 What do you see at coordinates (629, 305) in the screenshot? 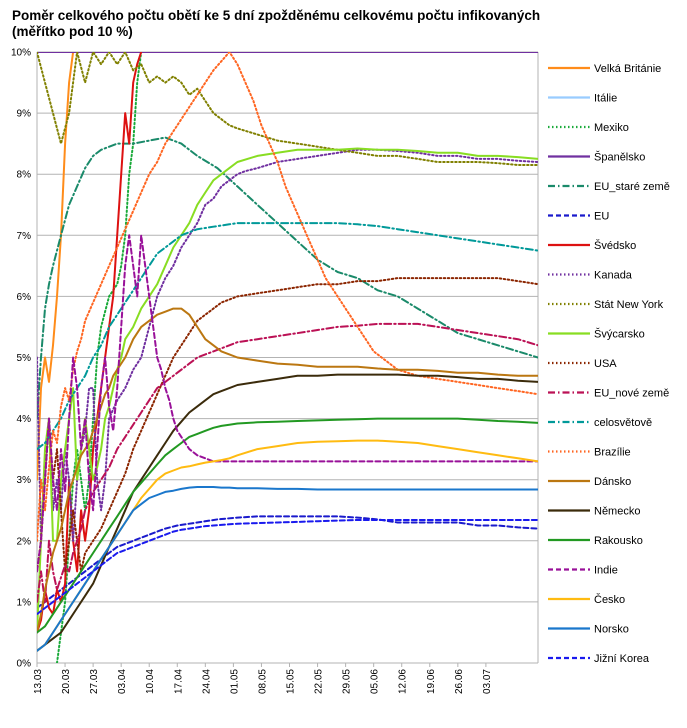
I see `legend-label: Stát New York` at bounding box center [629, 305].